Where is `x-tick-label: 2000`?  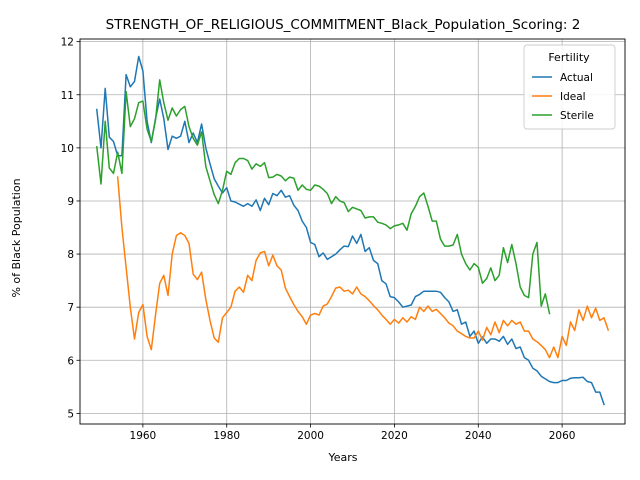 x-tick-label: 2000 is located at coordinates (310, 436).